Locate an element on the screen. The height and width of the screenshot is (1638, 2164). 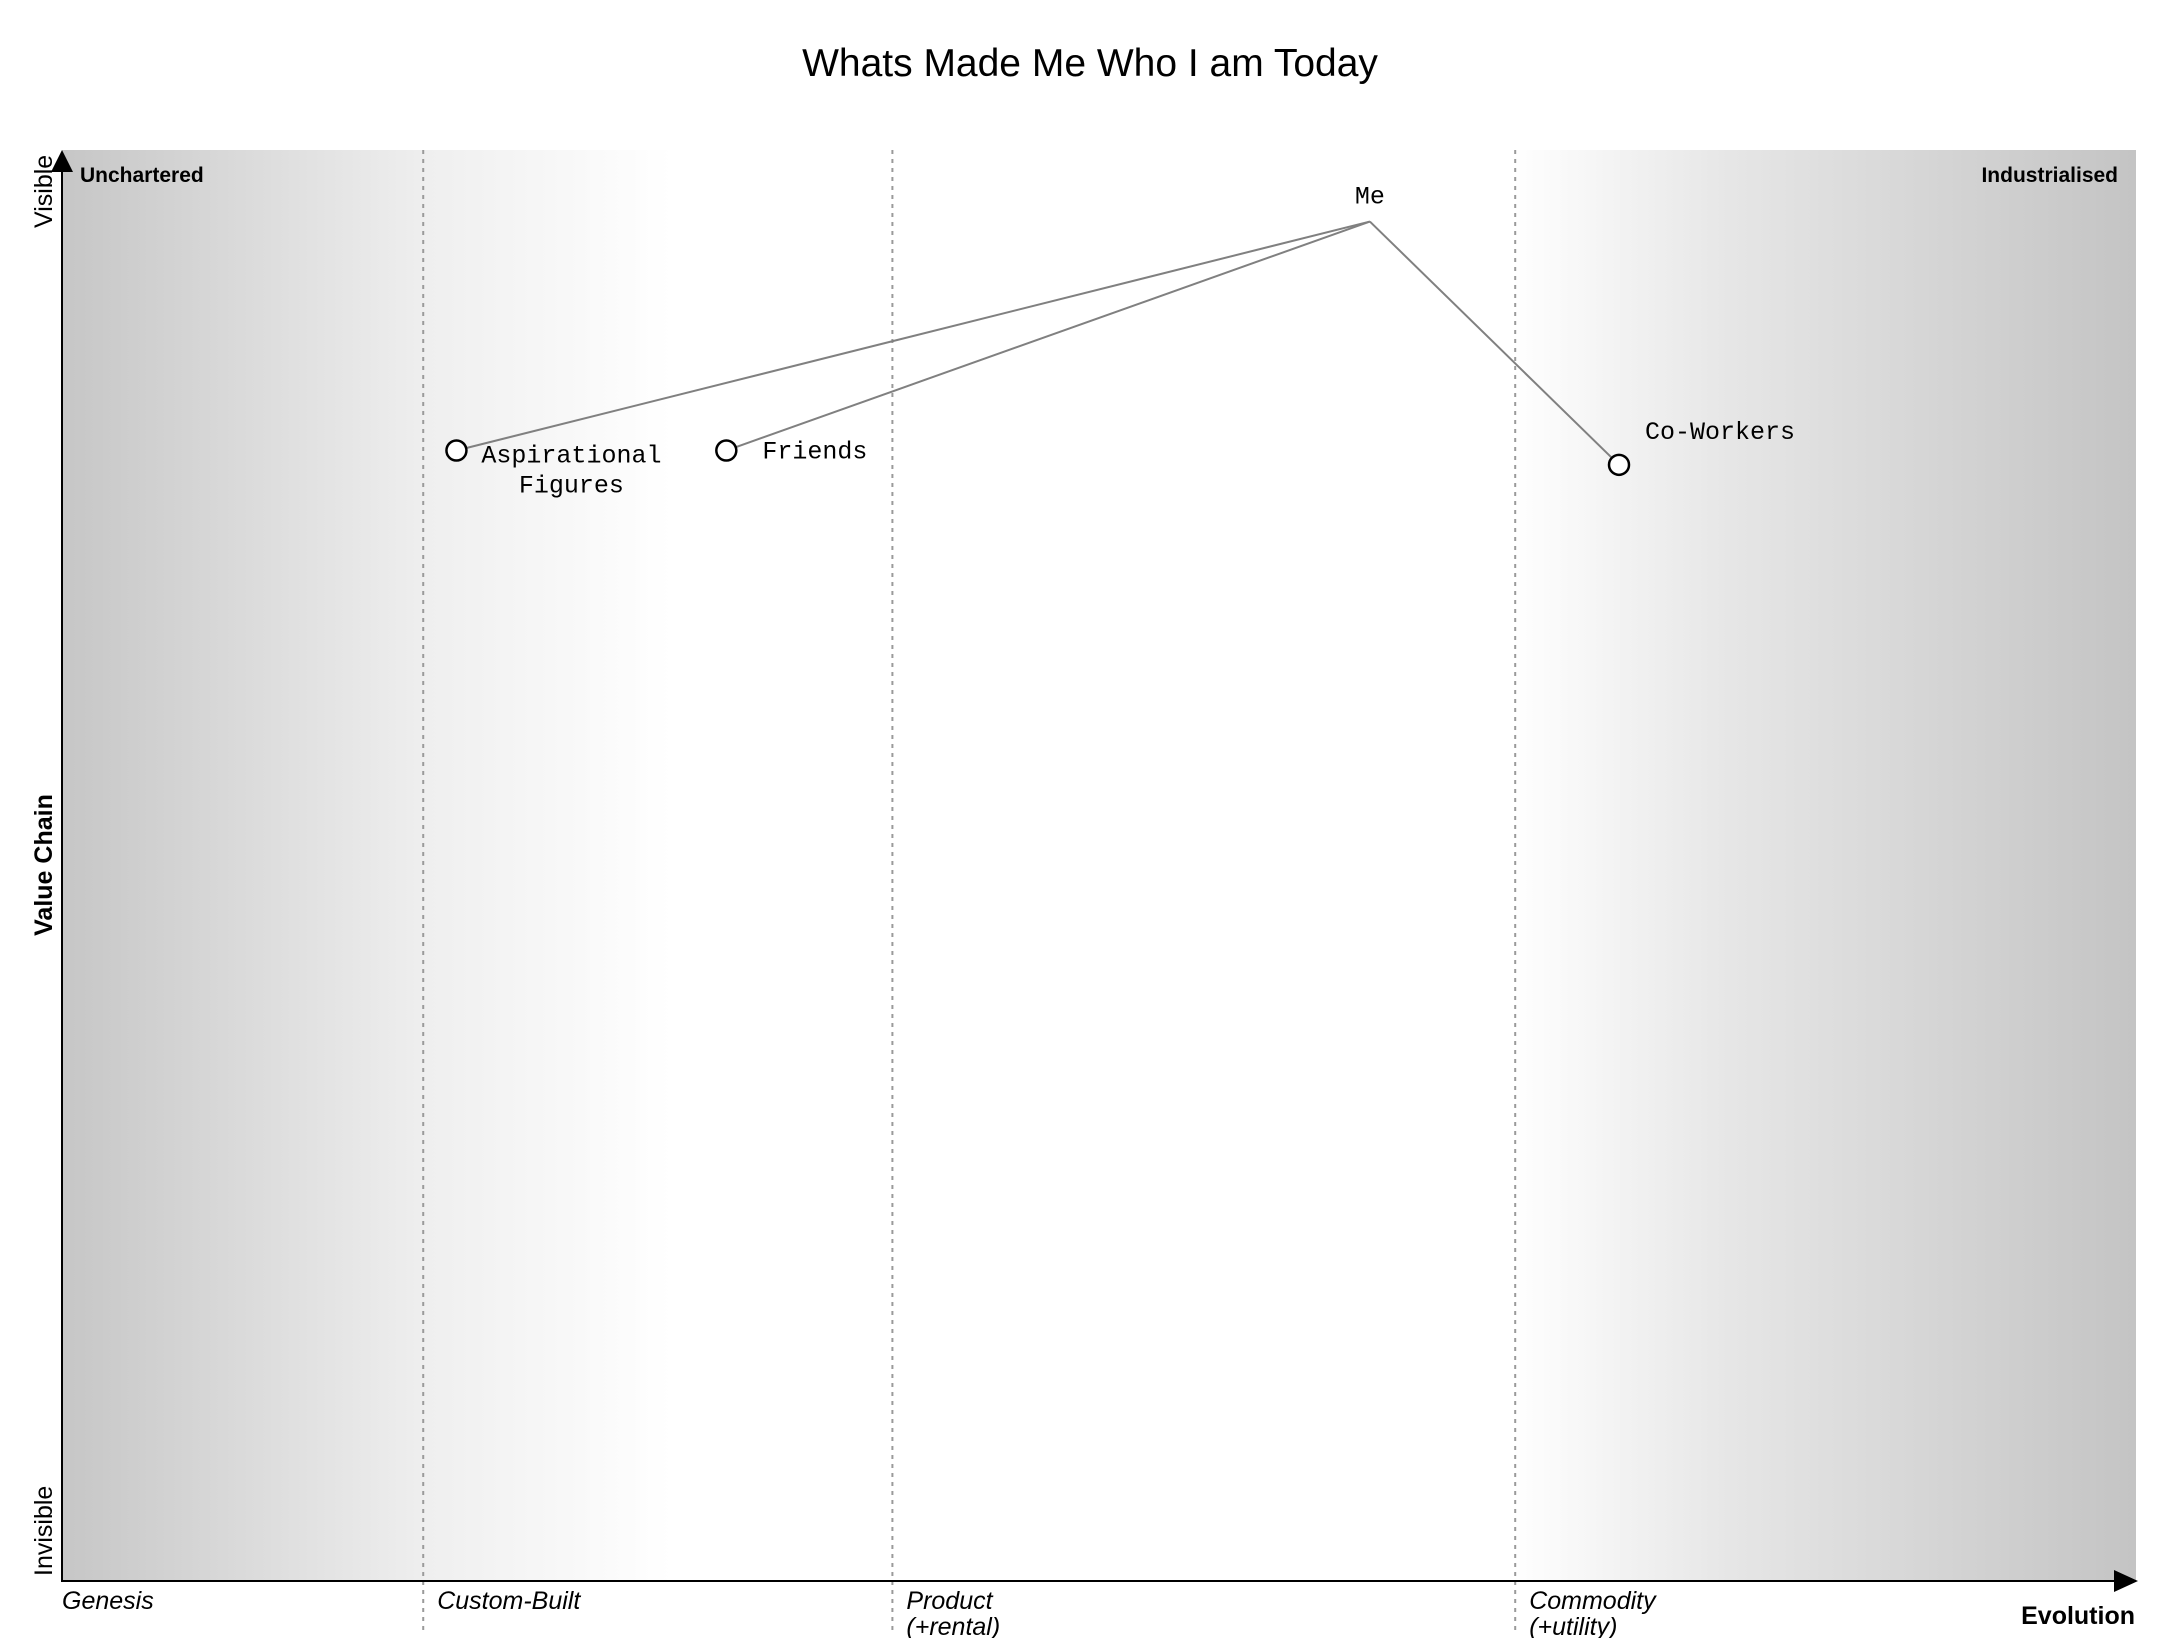
aspirational-figures-label: Aspirational Figures is located at coordinates (571, 471).